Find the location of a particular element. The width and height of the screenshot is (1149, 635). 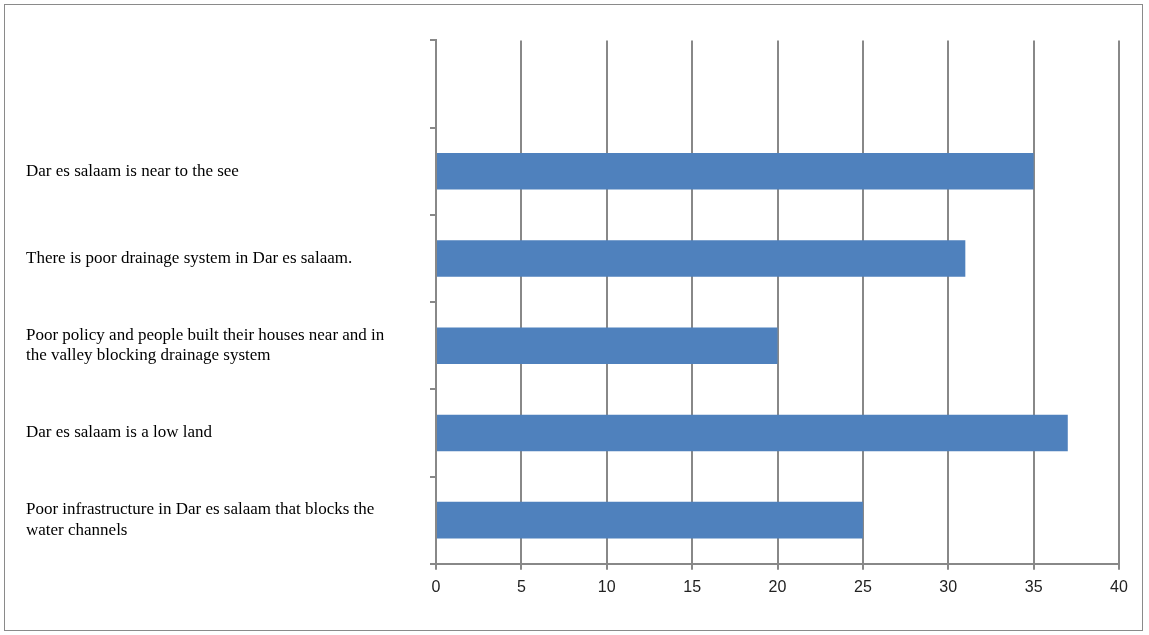

y-tick-label: There is poor drainage system in Dar es salaam. is located at coordinates (189, 257).